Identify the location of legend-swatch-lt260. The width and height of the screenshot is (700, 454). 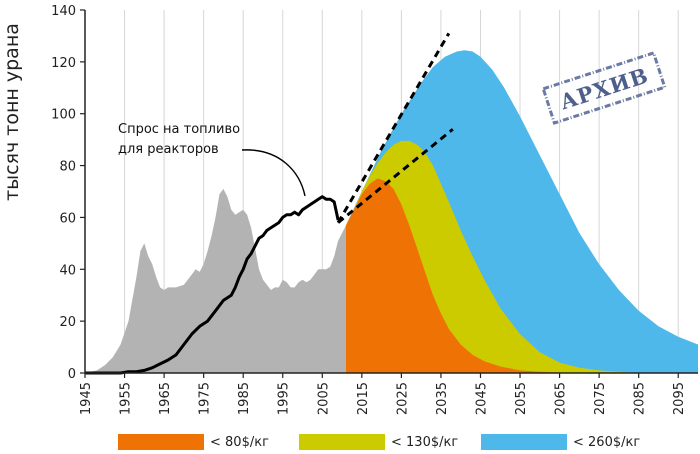
(524, 442).